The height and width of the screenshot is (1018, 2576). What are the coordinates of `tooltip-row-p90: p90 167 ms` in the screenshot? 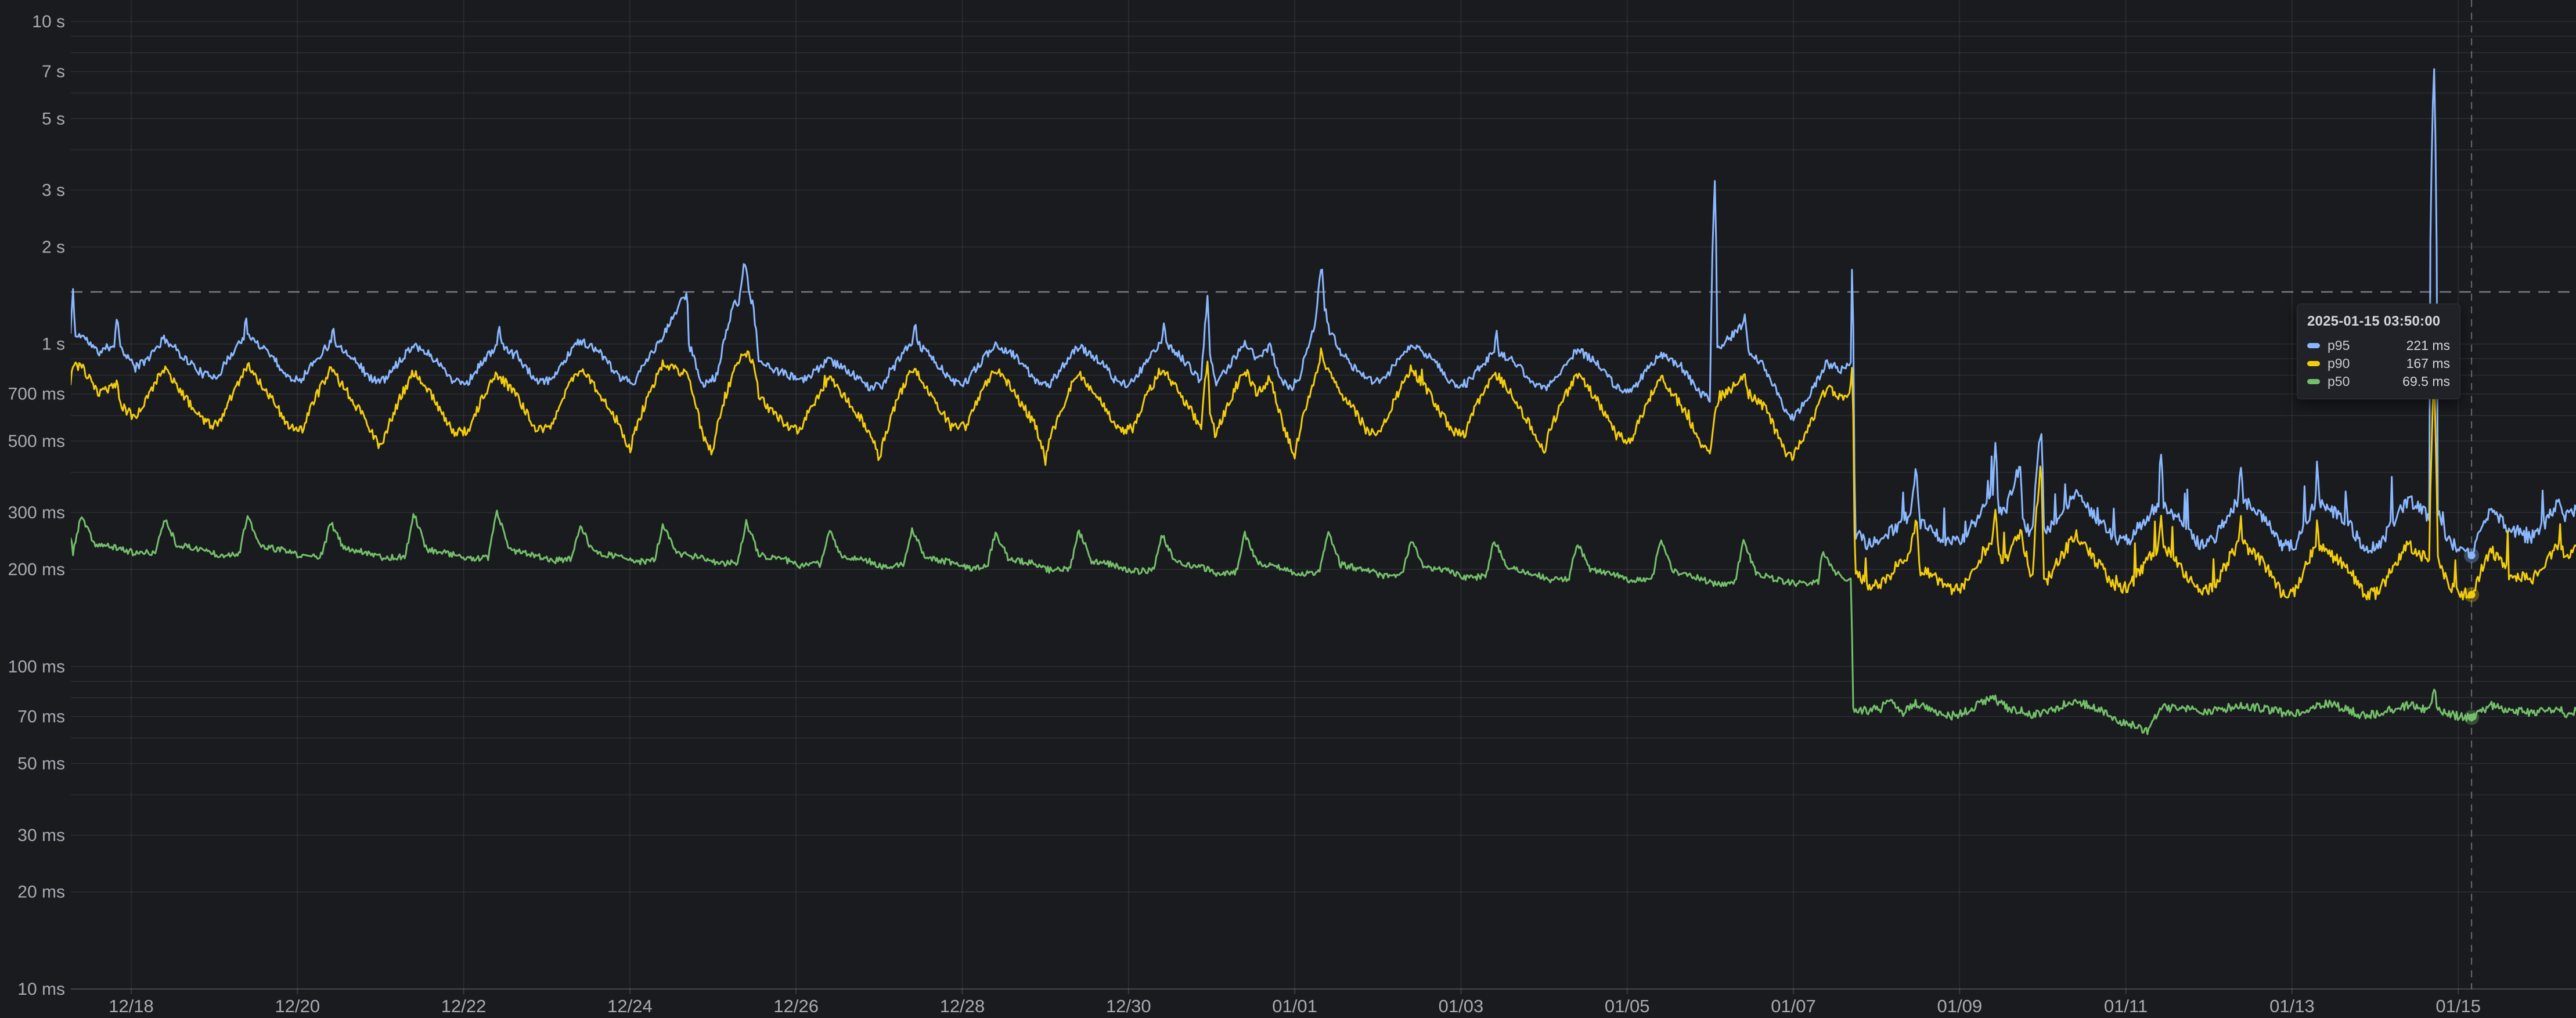 It's located at (2378, 364).